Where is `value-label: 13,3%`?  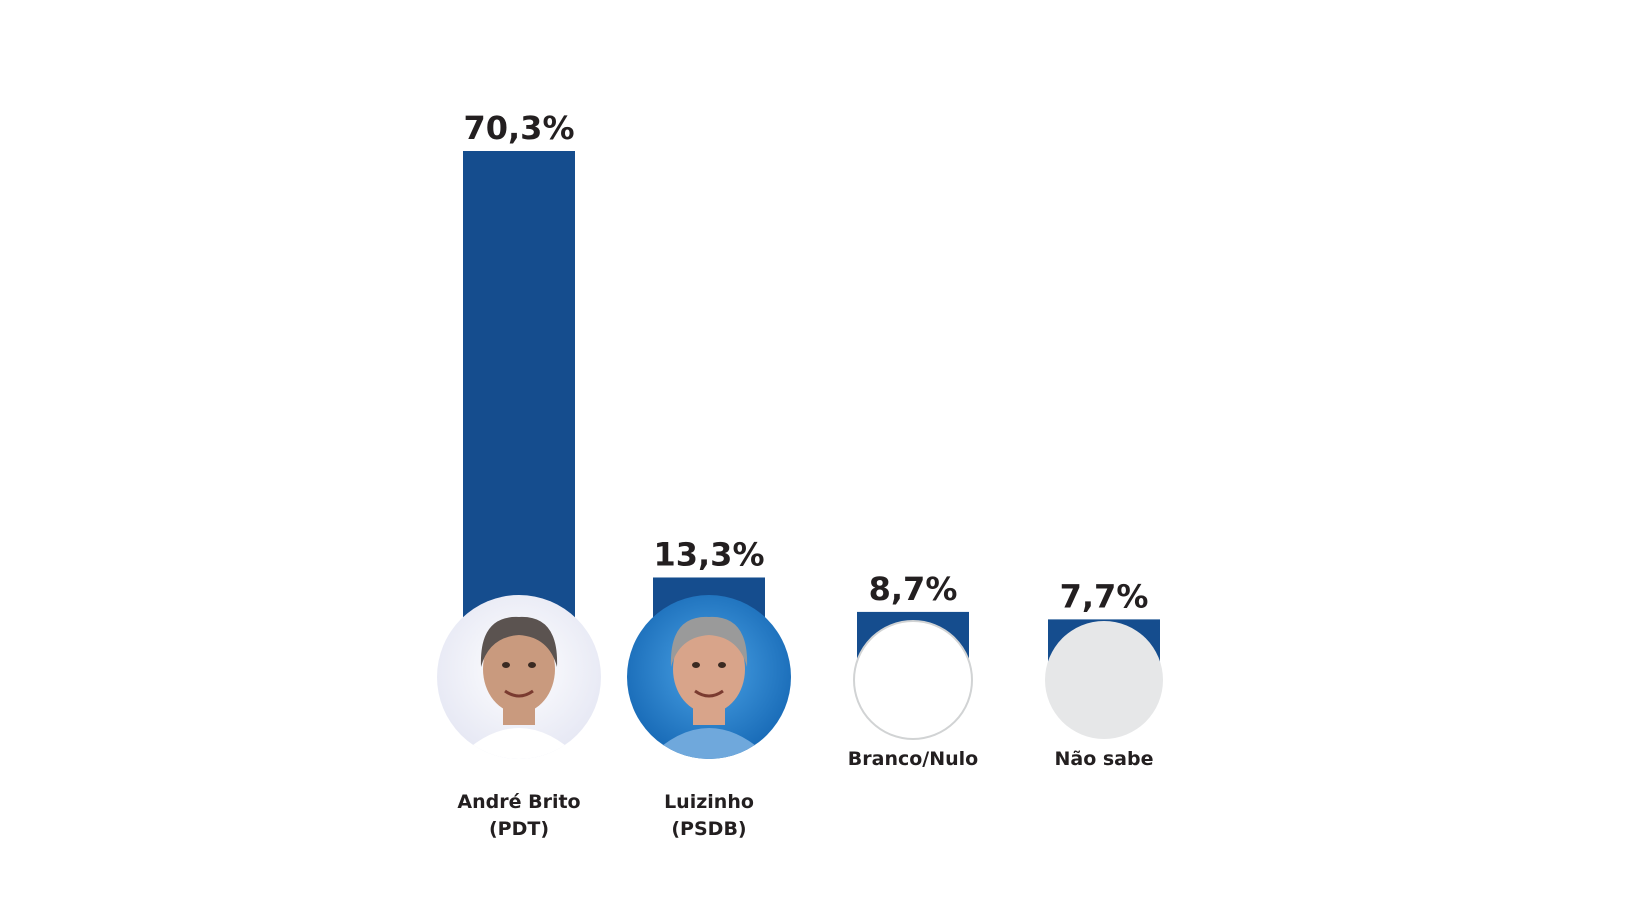 value-label: 13,3% is located at coordinates (708, 554).